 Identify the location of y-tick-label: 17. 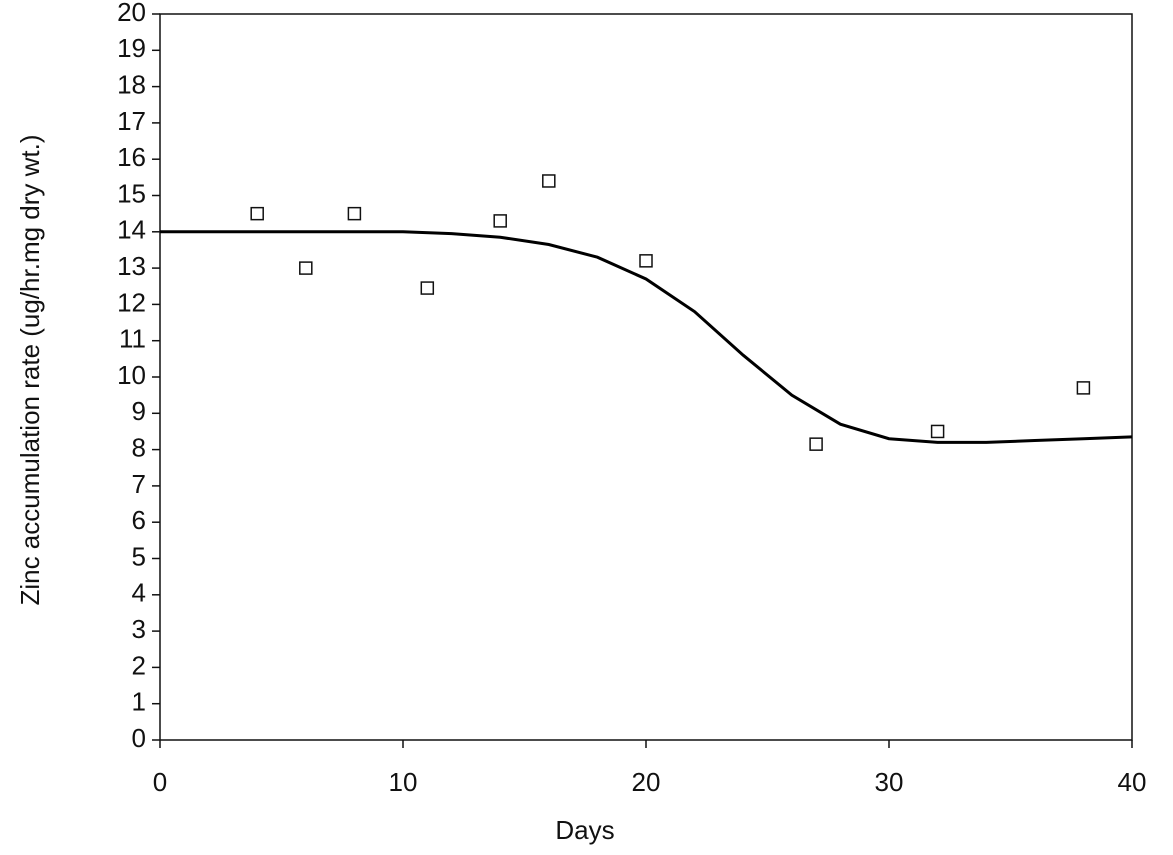
(131, 121).